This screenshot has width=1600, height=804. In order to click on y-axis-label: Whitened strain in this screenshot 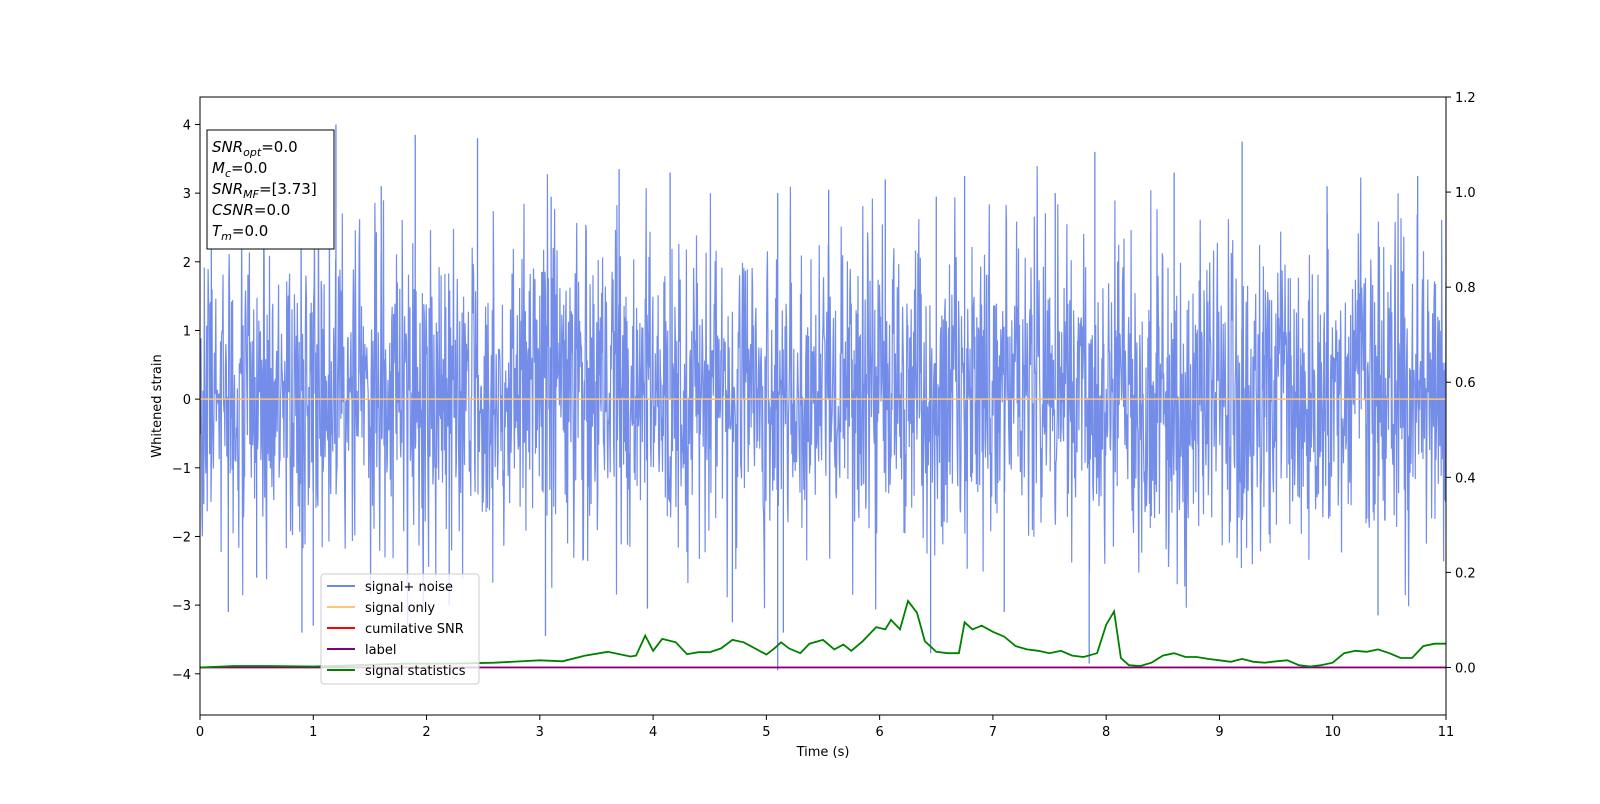, I will do `click(157, 405)`.